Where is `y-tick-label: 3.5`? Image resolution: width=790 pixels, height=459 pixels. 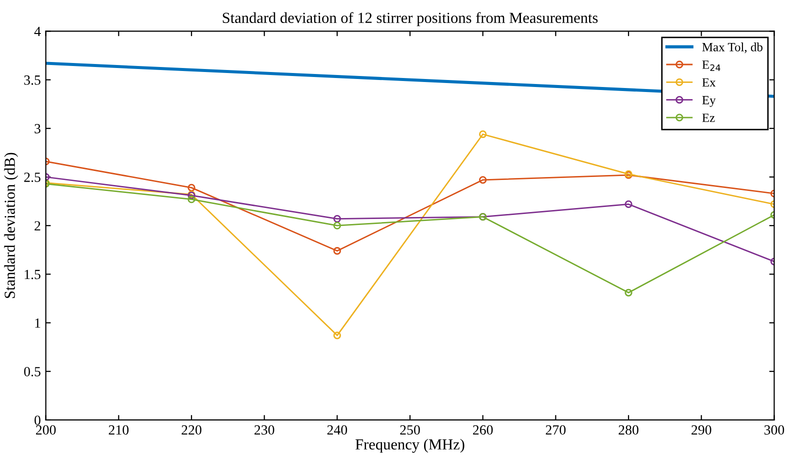
y-tick-label: 3.5 is located at coordinates (32, 80).